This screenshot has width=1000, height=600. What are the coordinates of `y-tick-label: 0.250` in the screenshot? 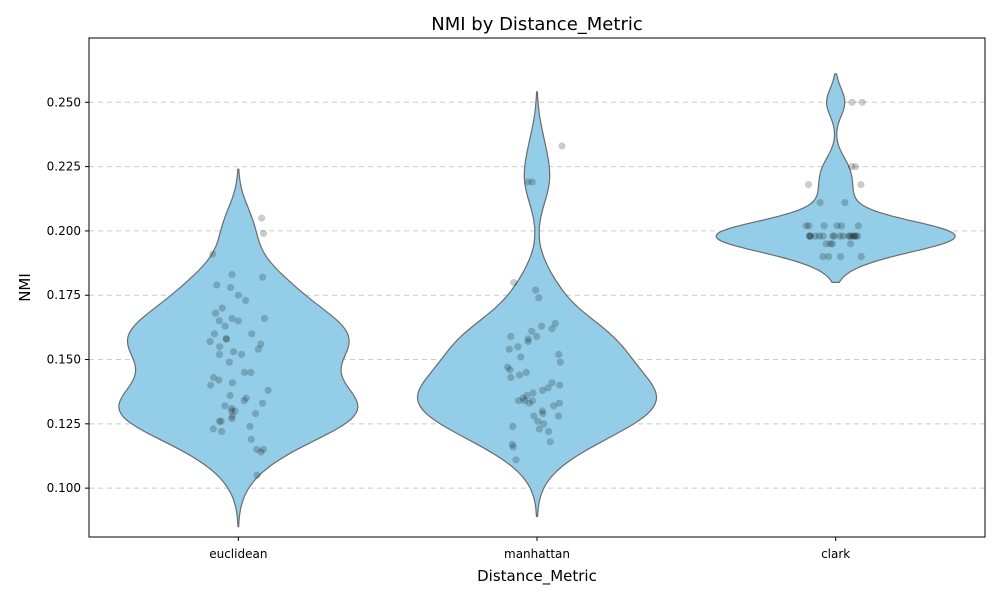 It's located at (64, 102).